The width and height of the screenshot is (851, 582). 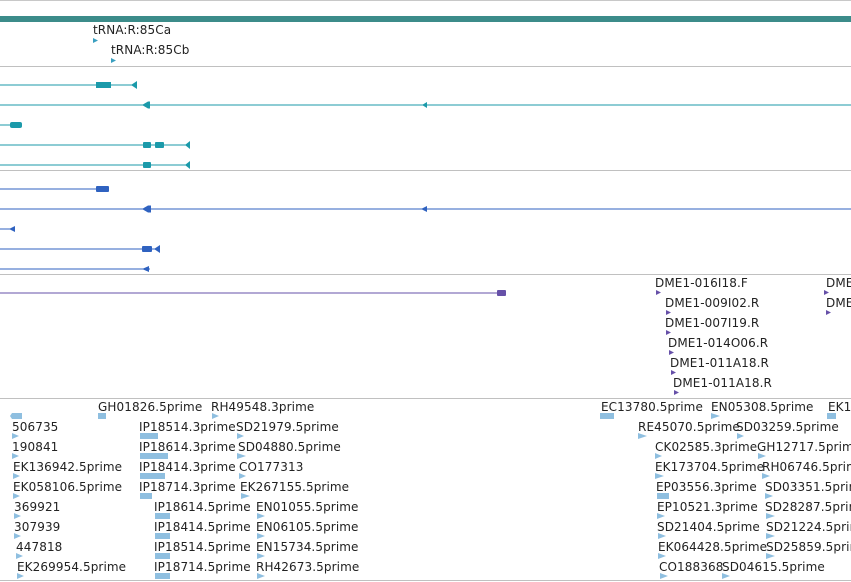 I want to click on est-label: GH01826.5prime, so click(x=150, y=407).